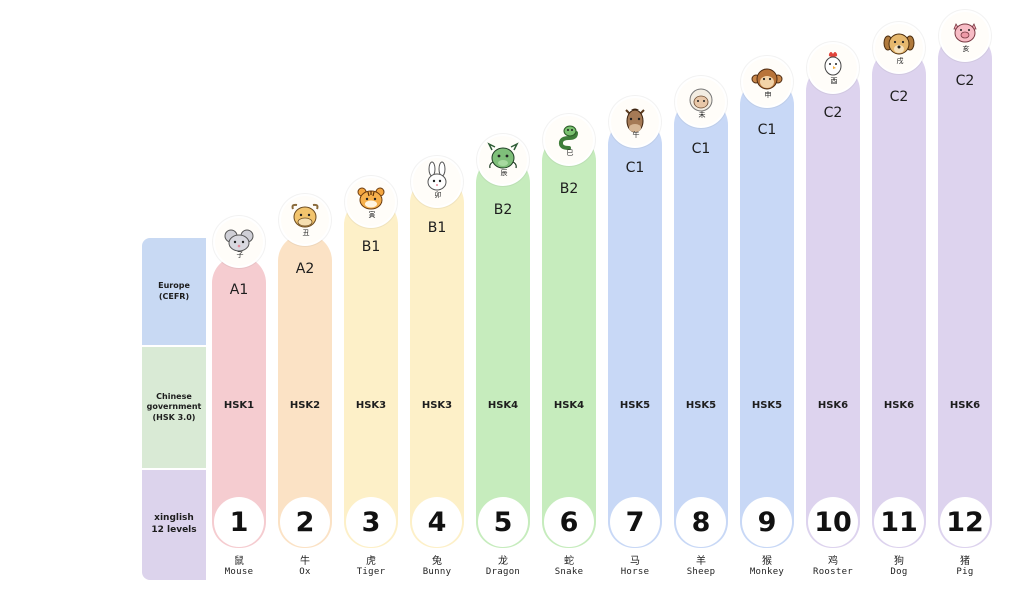 The height and width of the screenshot is (604, 1024). What do you see at coordinates (701, 572) in the screenshot?
I see `zodiac-english-name: Sheep` at bounding box center [701, 572].